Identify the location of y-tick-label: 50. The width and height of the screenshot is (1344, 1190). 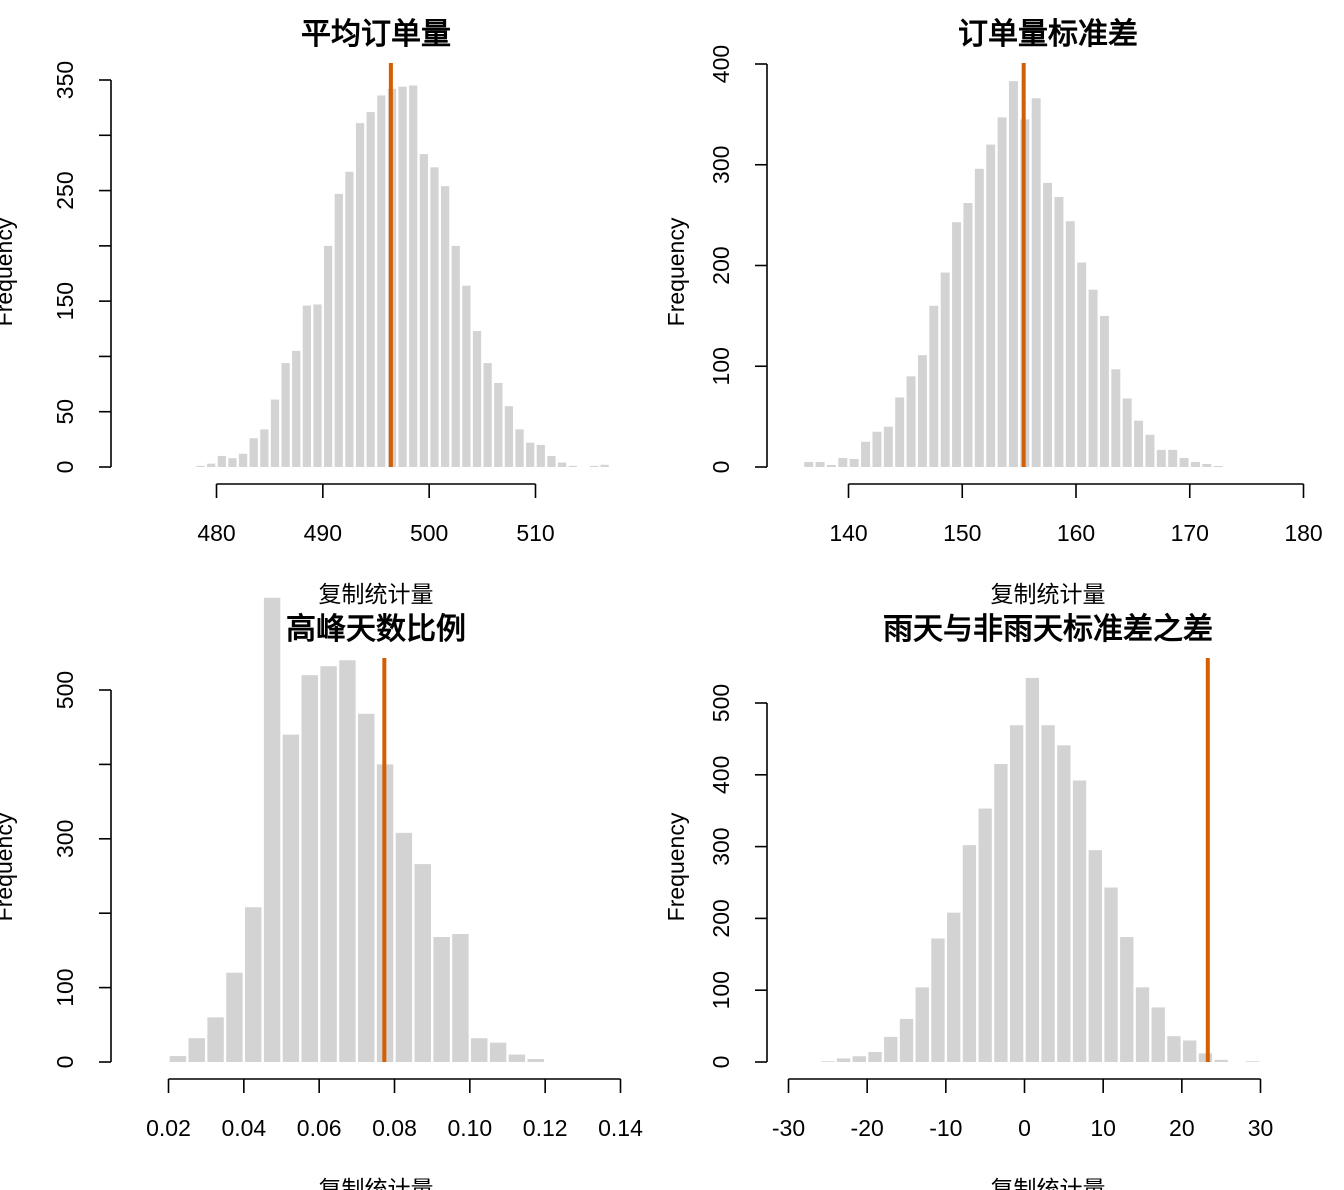
(65, 412).